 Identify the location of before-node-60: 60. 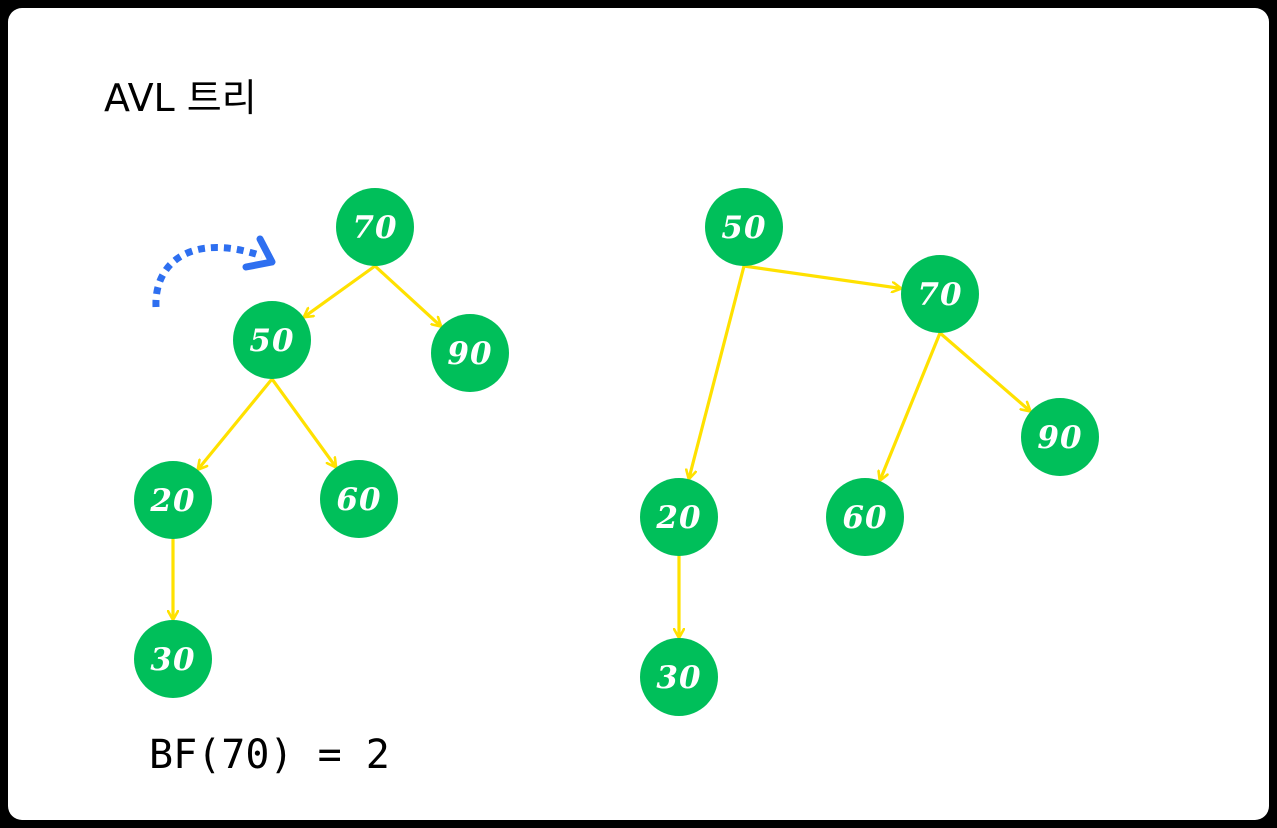
(359, 499).